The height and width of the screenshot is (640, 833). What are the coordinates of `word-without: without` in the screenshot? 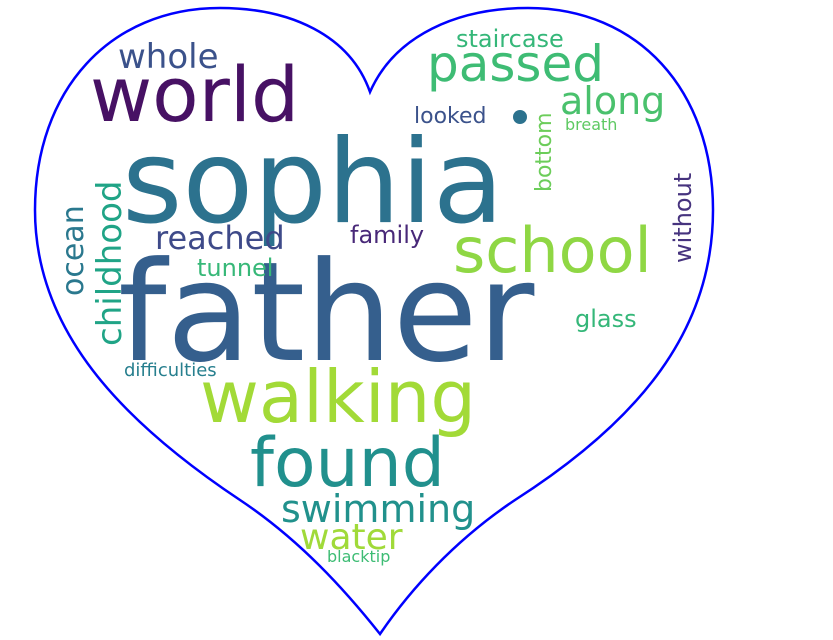 It's located at (683, 218).